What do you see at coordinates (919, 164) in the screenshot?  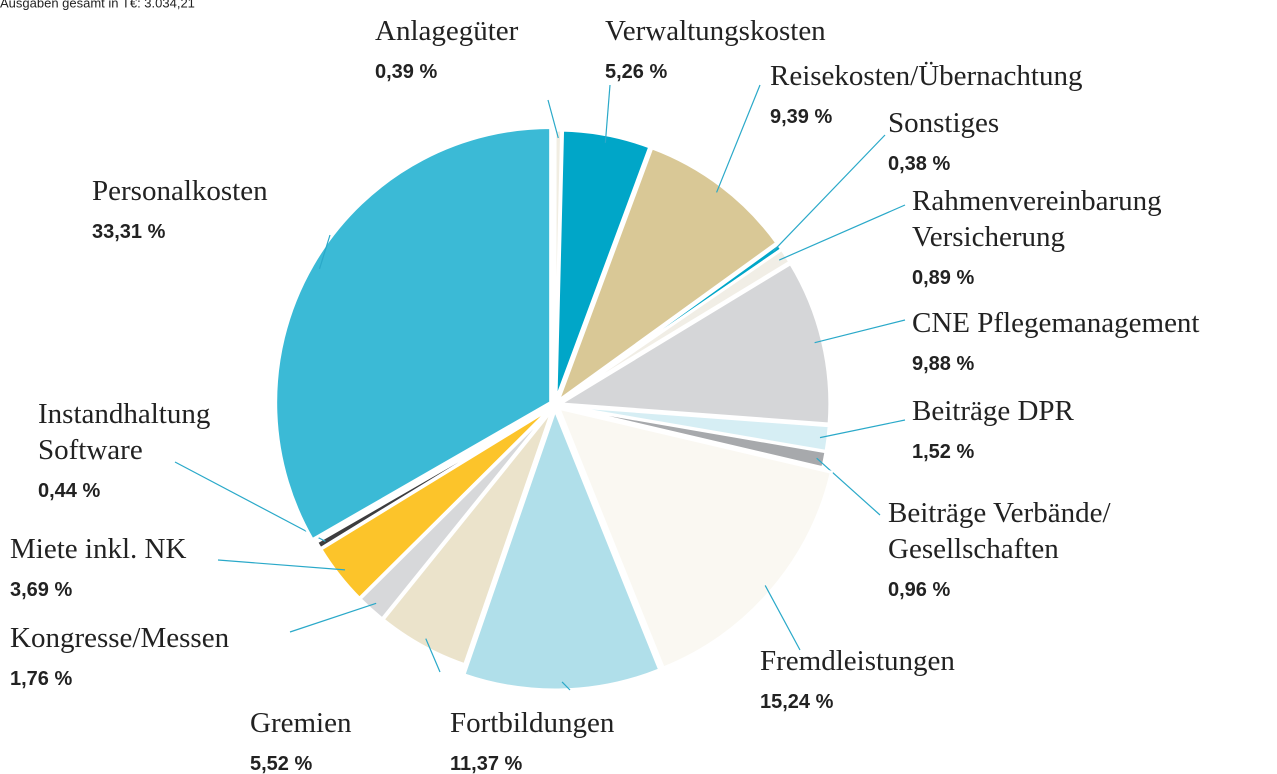 I see `value-label: 0,38 %` at bounding box center [919, 164].